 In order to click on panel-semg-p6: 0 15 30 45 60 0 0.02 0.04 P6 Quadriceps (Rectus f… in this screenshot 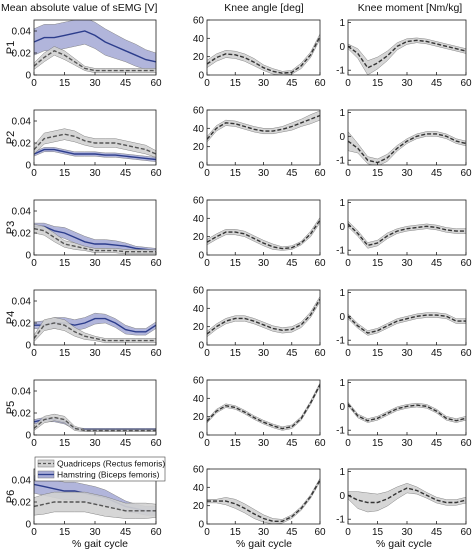, I will do `click(85, 497)`.